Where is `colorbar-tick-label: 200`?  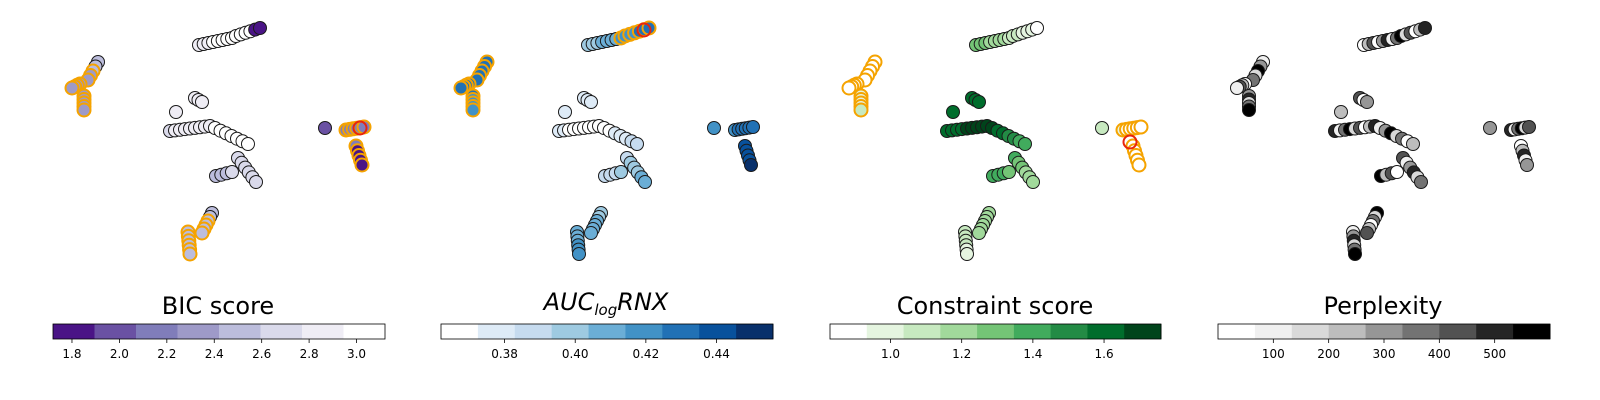 colorbar-tick-label: 200 is located at coordinates (1328, 354).